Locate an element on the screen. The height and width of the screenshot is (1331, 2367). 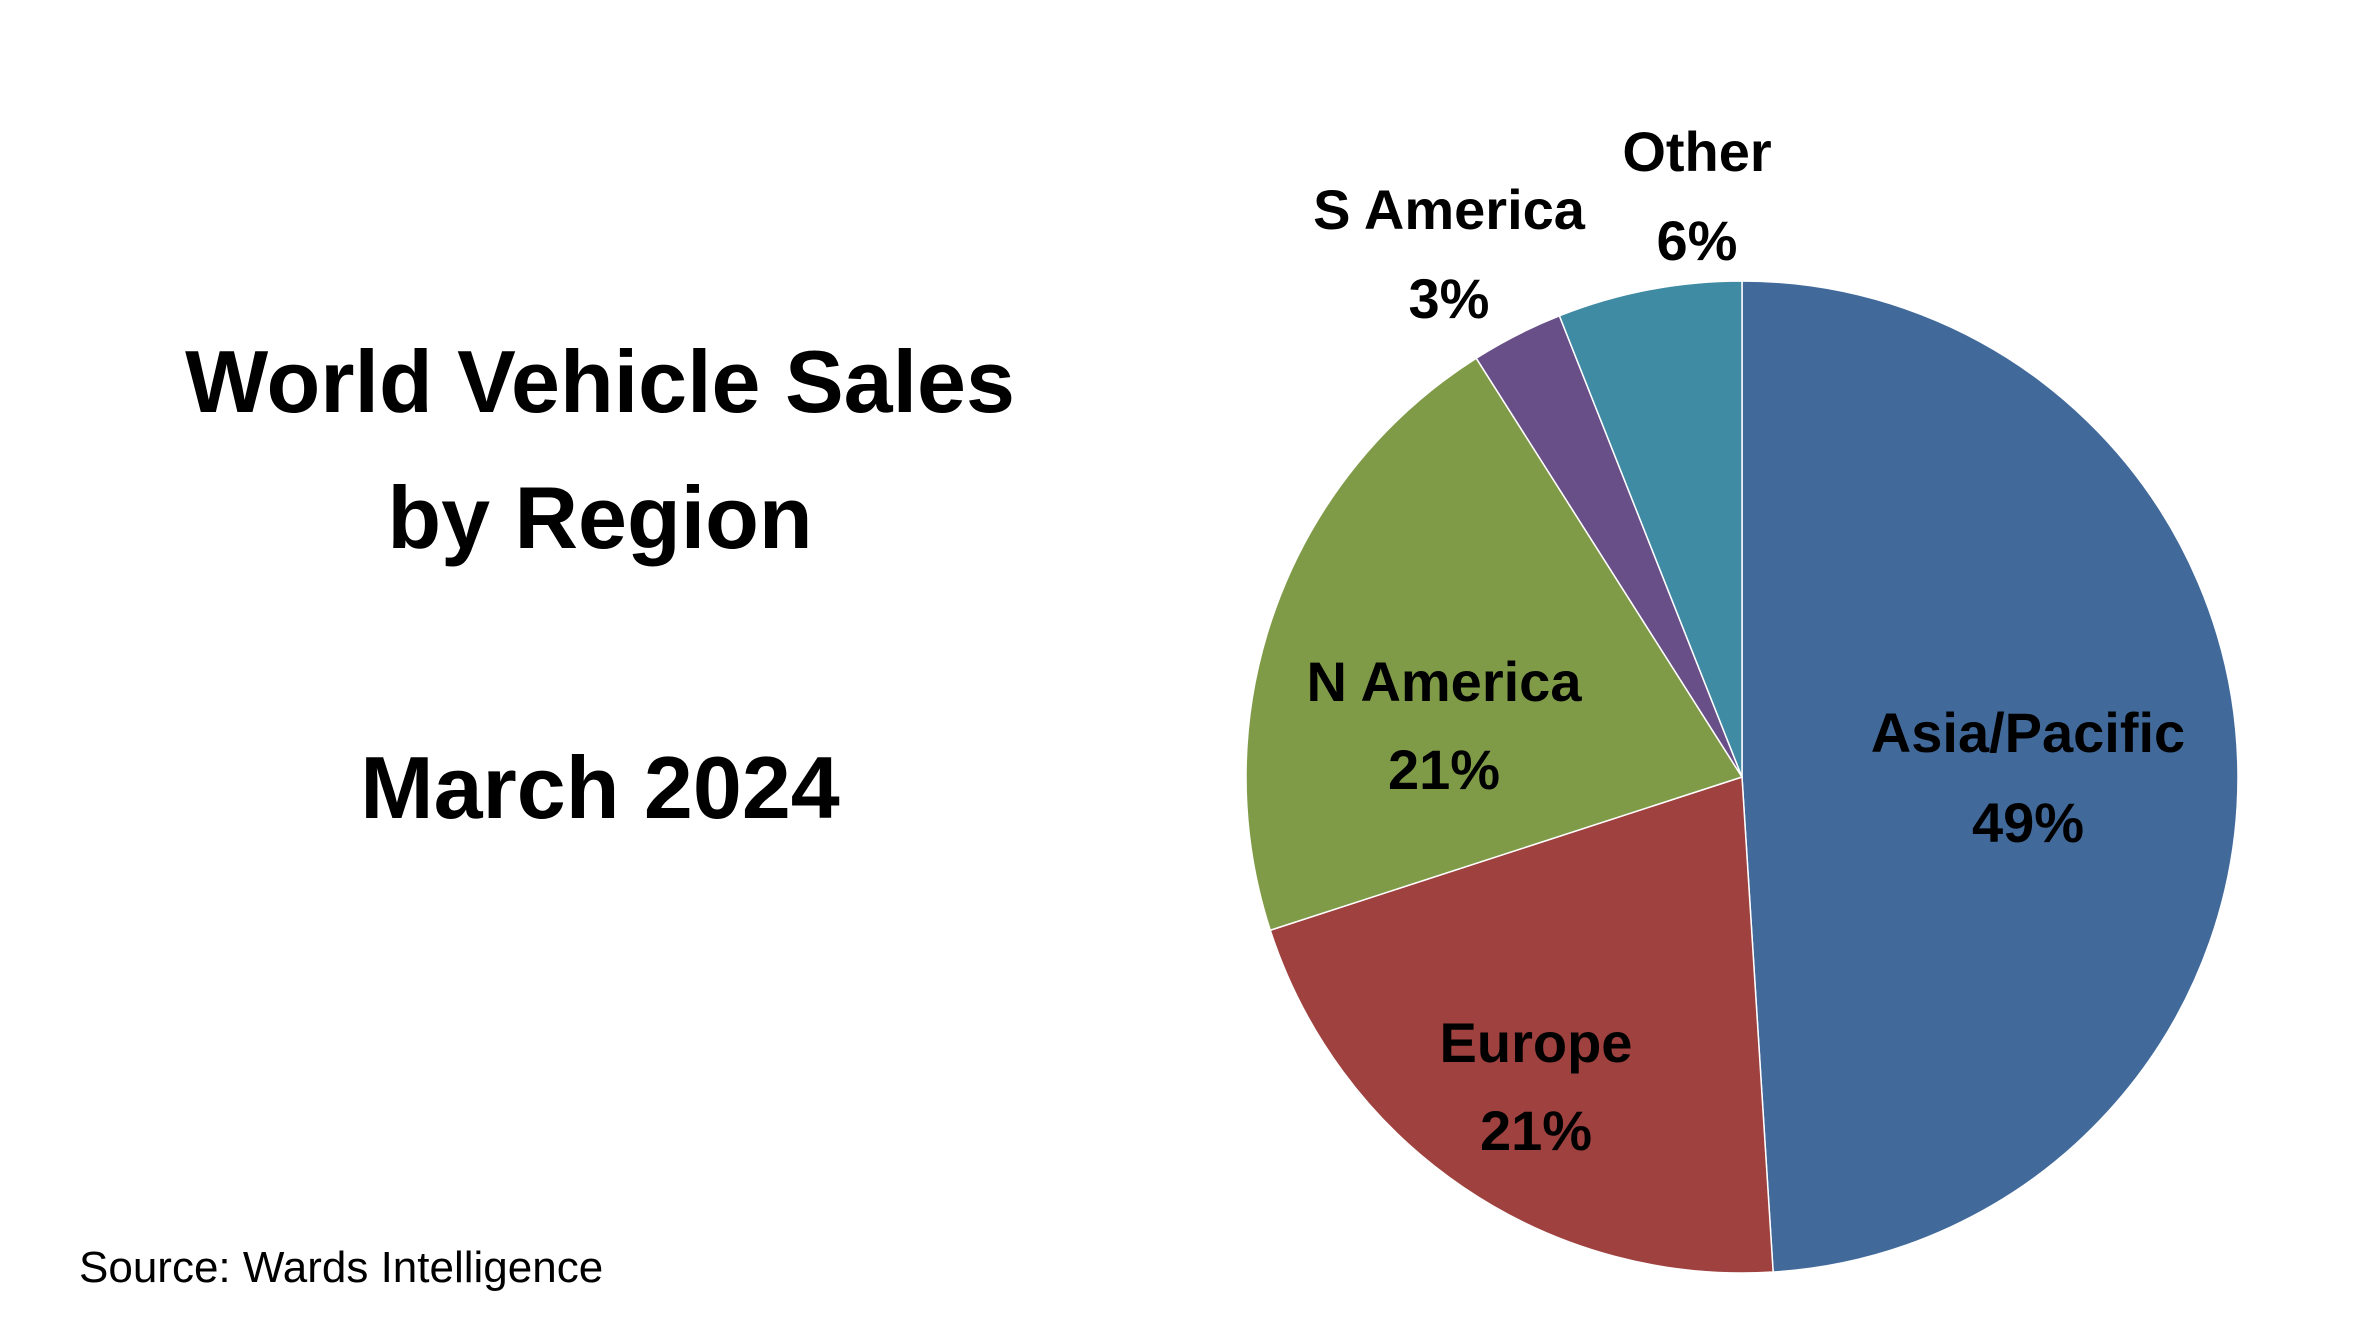
slice-europe is located at coordinates (1521, 1024).